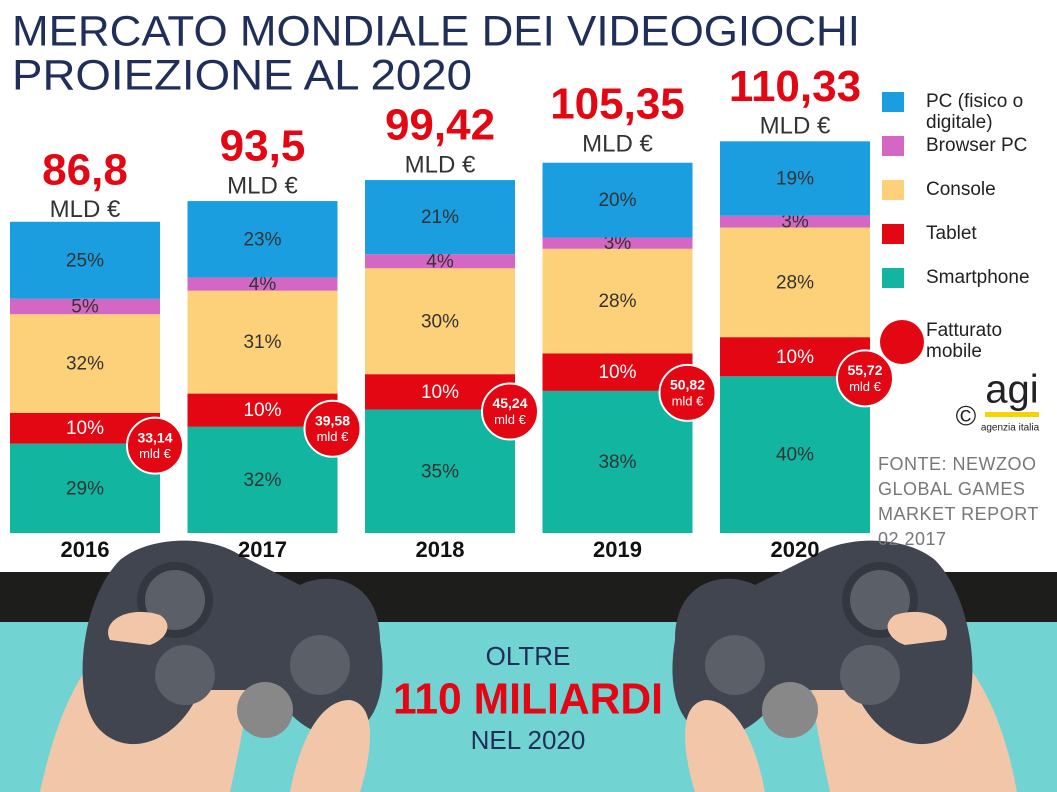 This screenshot has width=1057, height=792. Describe the element at coordinates (966, 415) in the screenshot. I see `logo-copyright: ©` at that location.